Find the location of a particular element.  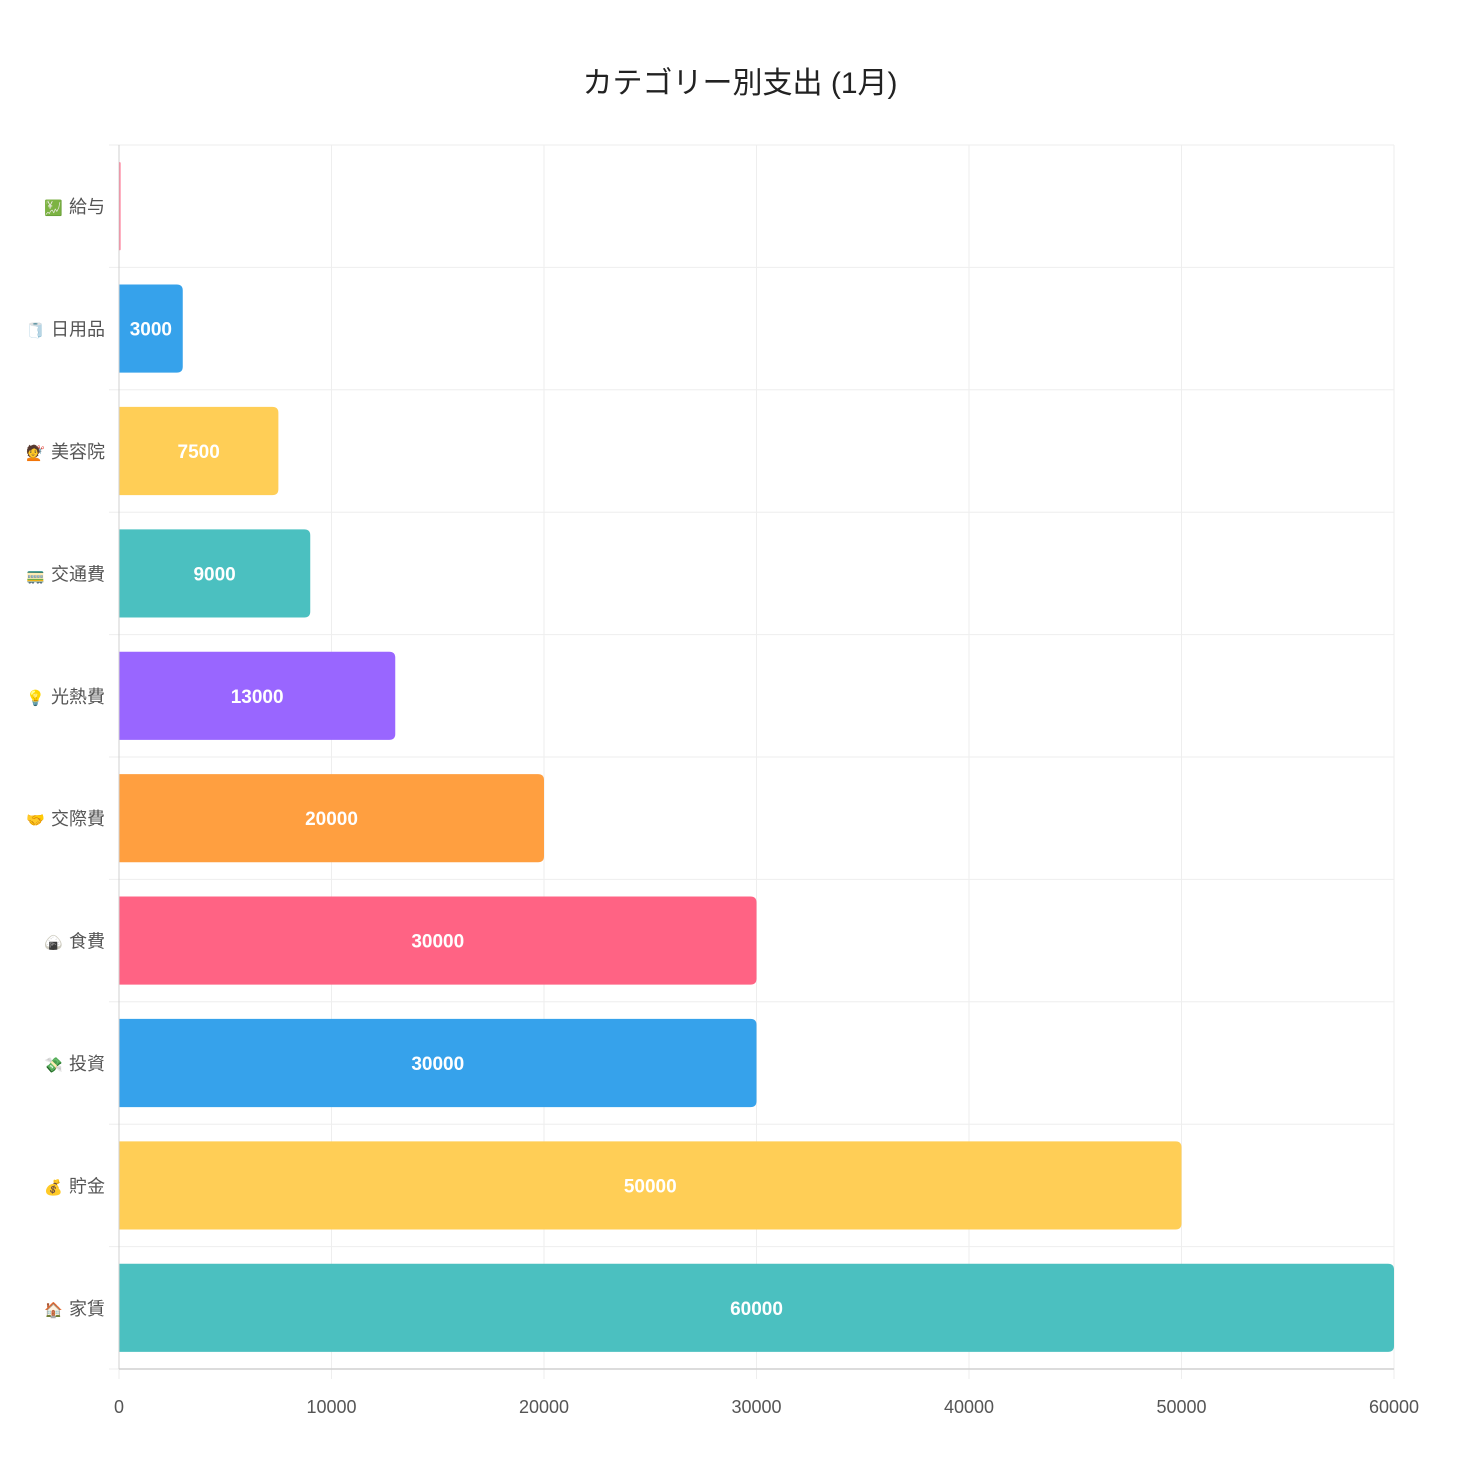

bar-value-label: 20000 is located at coordinates (331, 819).